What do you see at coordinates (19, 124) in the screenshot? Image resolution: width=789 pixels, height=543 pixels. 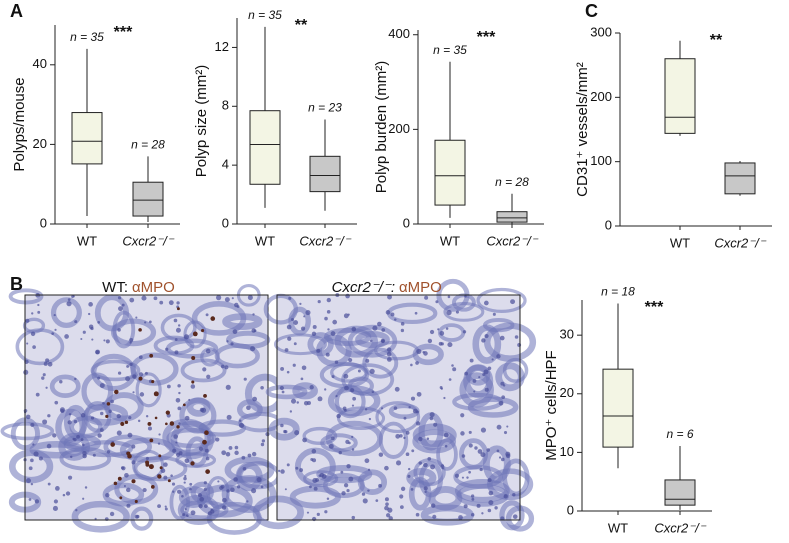 I see `y-axis-label: Polyps/mouse` at bounding box center [19, 124].